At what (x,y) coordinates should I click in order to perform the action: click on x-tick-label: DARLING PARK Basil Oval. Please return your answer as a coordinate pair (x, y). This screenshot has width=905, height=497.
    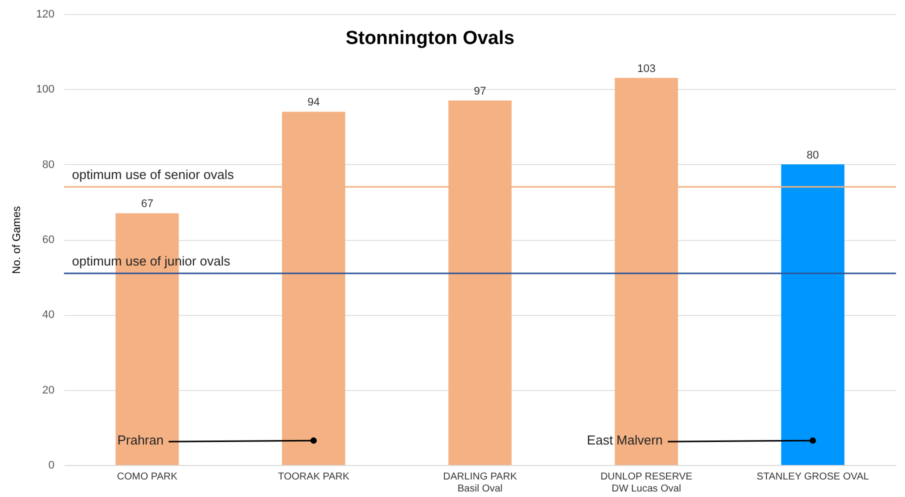
    Looking at the image, I should click on (480, 483).